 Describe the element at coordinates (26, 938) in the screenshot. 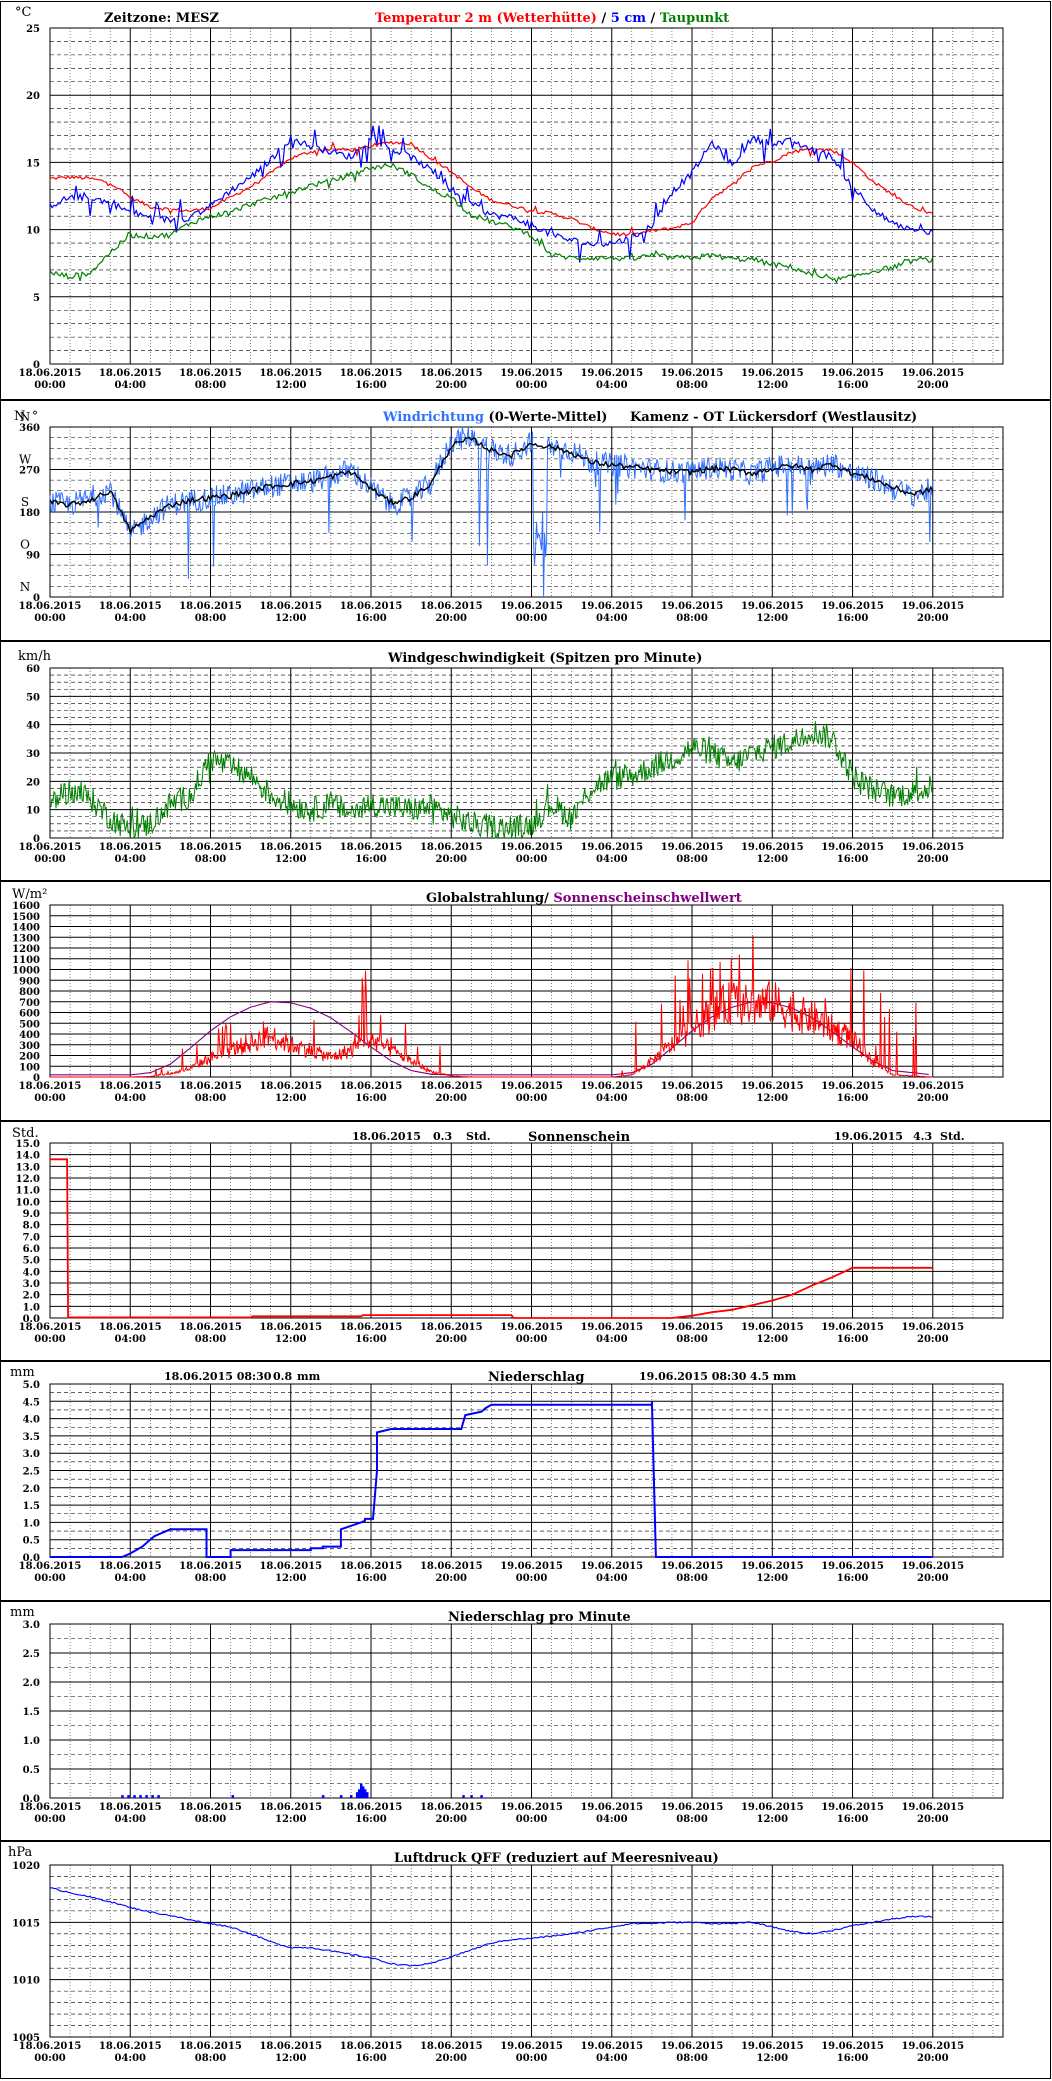

I see `y-tick-label: 1300` at that location.